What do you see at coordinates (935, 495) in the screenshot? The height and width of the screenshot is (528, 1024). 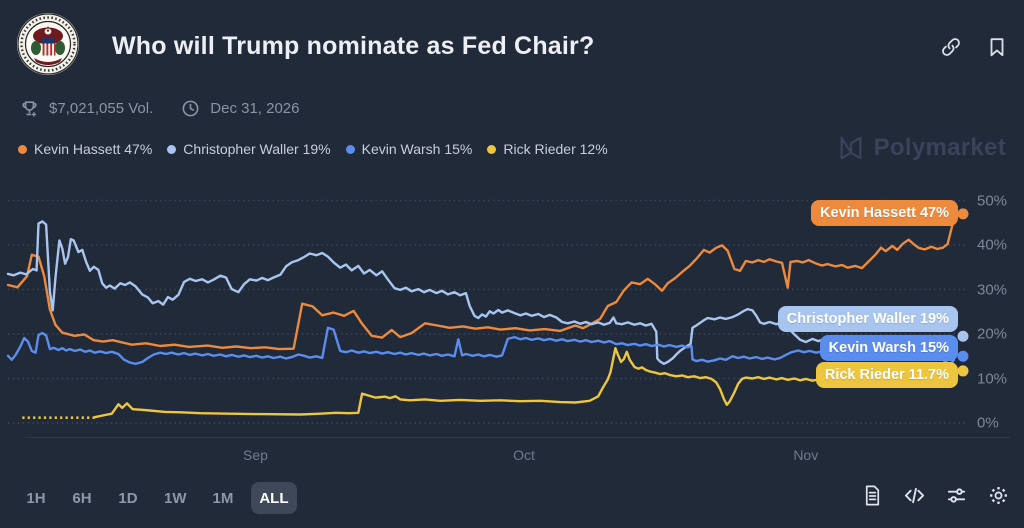 I see `chart-tools` at bounding box center [935, 495].